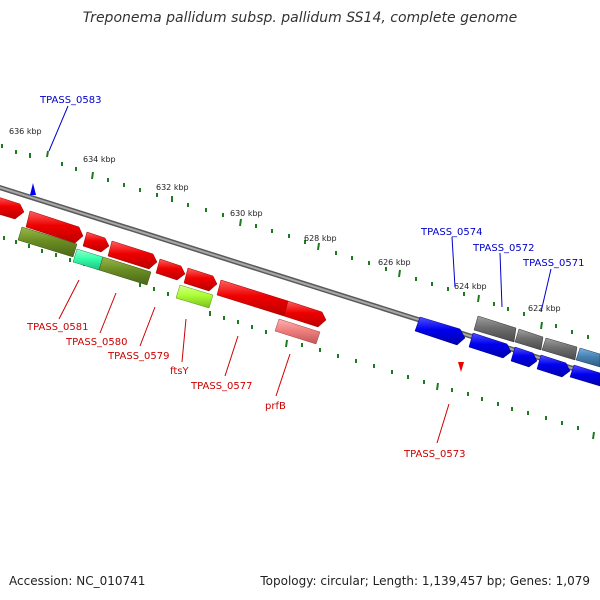  Describe the element at coordinates (99, 159) in the screenshot. I see `scale-label: 634 kbp` at that location.